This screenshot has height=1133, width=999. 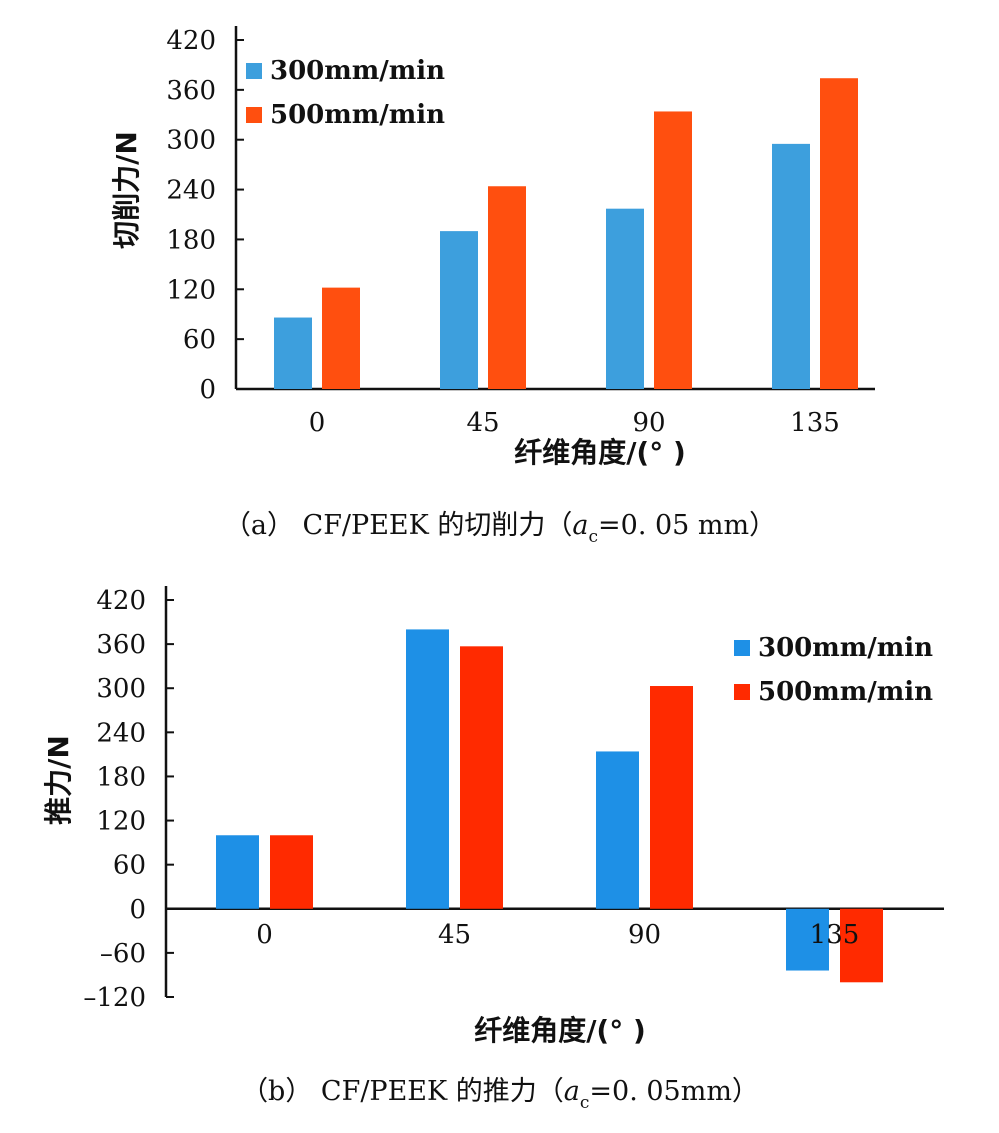 What do you see at coordinates (648, 423) in the screenshot?
I see `chart0-x-tick-label: 90` at bounding box center [648, 423].